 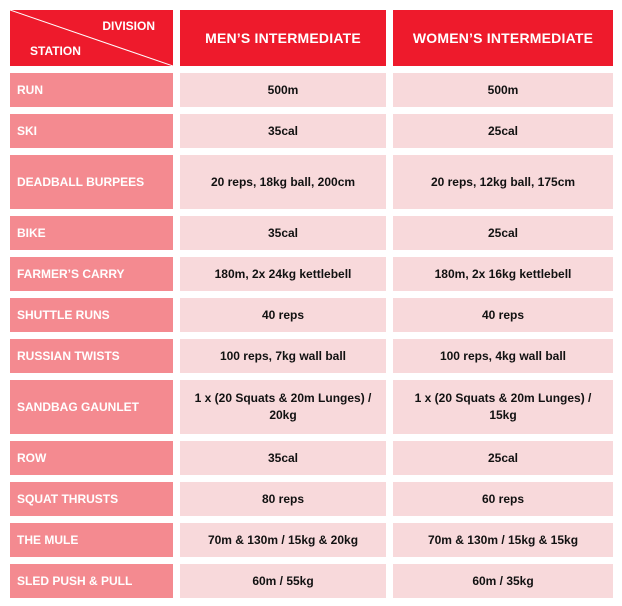 What do you see at coordinates (283, 90) in the screenshot?
I see `men-value-cell: 500m` at bounding box center [283, 90].